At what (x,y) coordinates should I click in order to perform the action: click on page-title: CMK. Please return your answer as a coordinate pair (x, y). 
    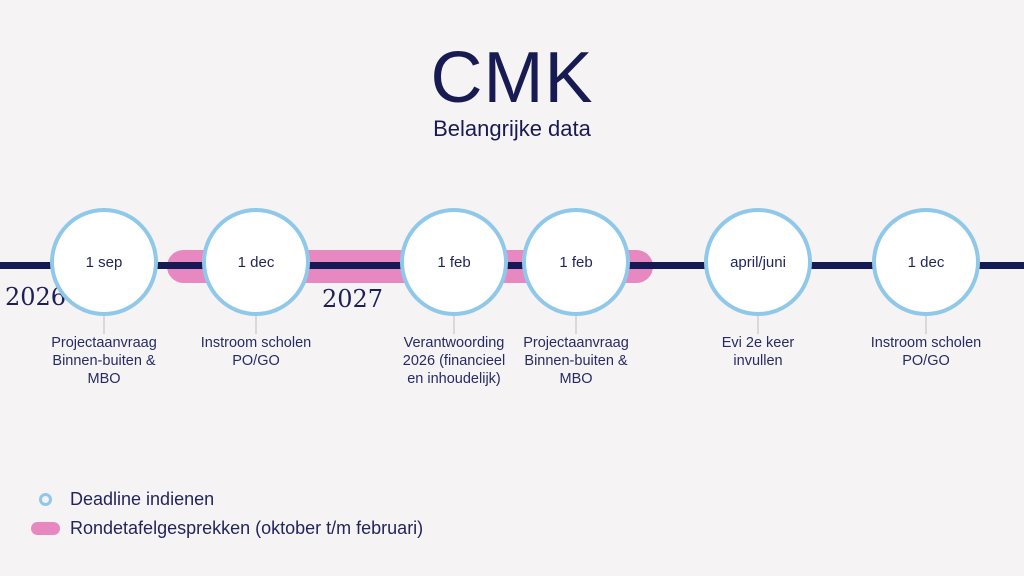
    Looking at the image, I should click on (512, 78).